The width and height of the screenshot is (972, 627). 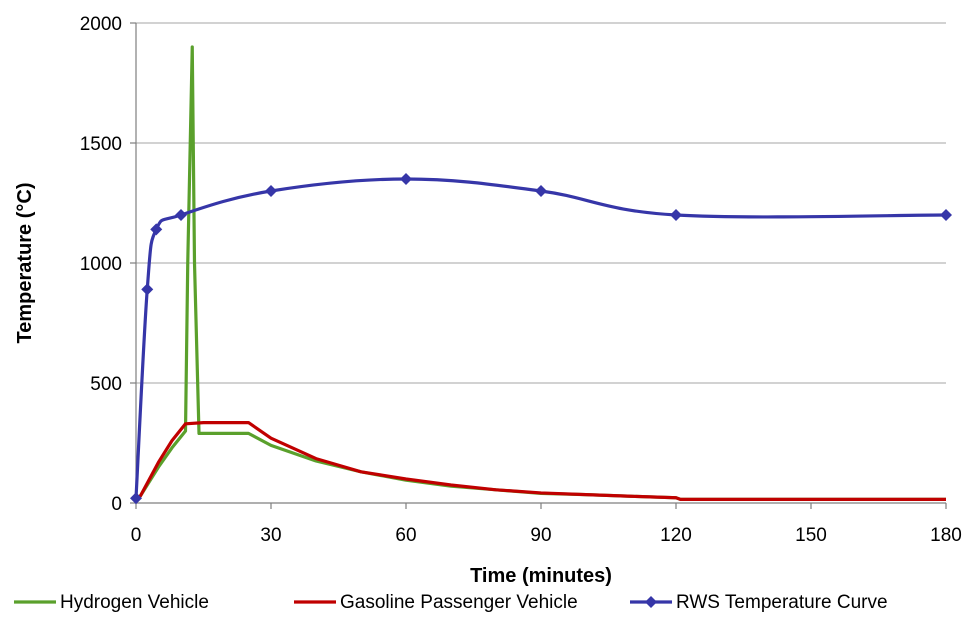 What do you see at coordinates (134, 602) in the screenshot?
I see `legend-label-hydrogen-vehicle: Hydrogen Vehicle` at bounding box center [134, 602].